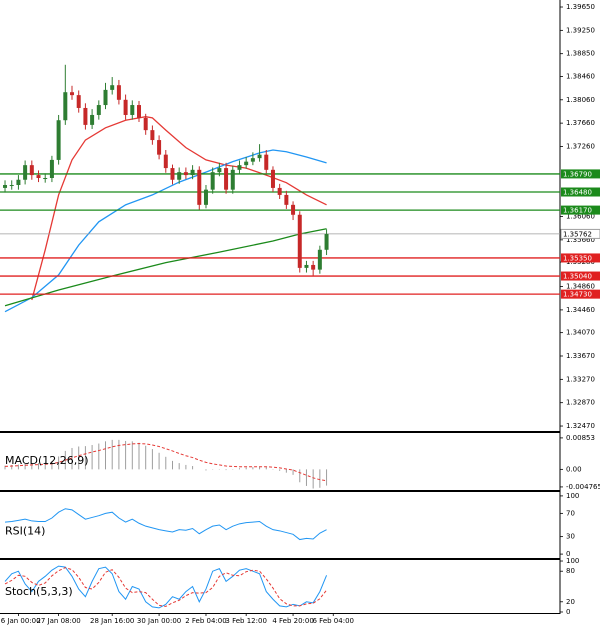 Image resolution: width=600 pixels, height=628 pixels. What do you see at coordinates (580, 240) in the screenshot?
I see `y-tick-label: 1.35660` at bounding box center [580, 240].